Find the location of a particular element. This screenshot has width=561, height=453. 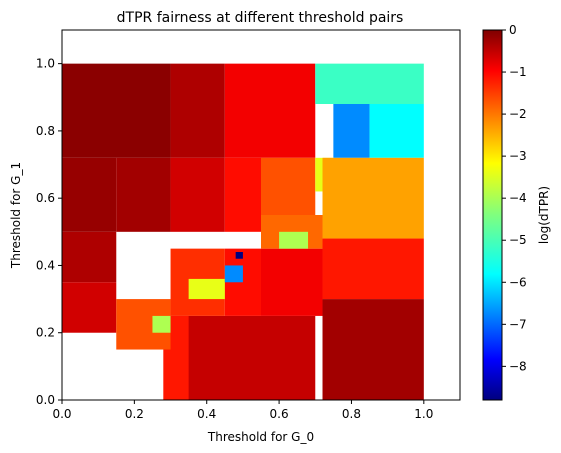

x-tick-label: 0.8 is located at coordinates (351, 414).